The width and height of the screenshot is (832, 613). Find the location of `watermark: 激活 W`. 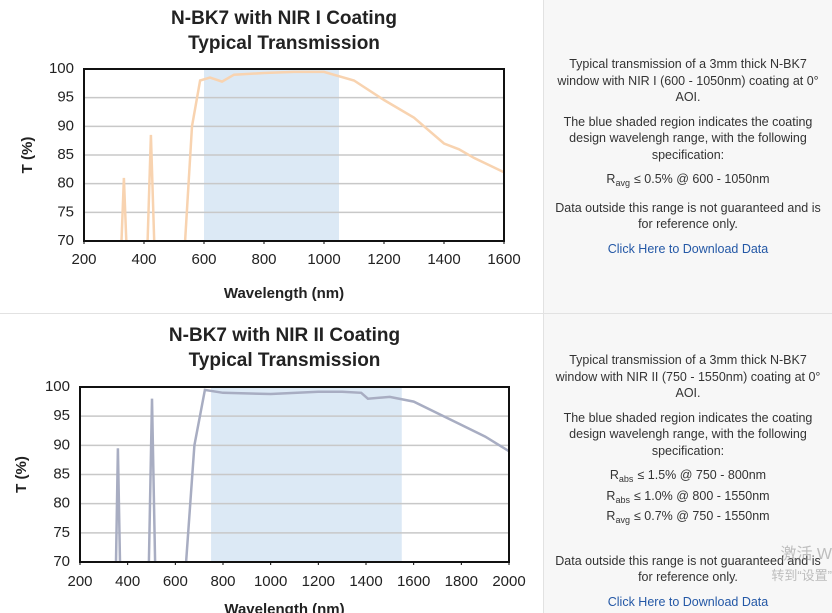

watermark: 激活 W is located at coordinates (806, 554).